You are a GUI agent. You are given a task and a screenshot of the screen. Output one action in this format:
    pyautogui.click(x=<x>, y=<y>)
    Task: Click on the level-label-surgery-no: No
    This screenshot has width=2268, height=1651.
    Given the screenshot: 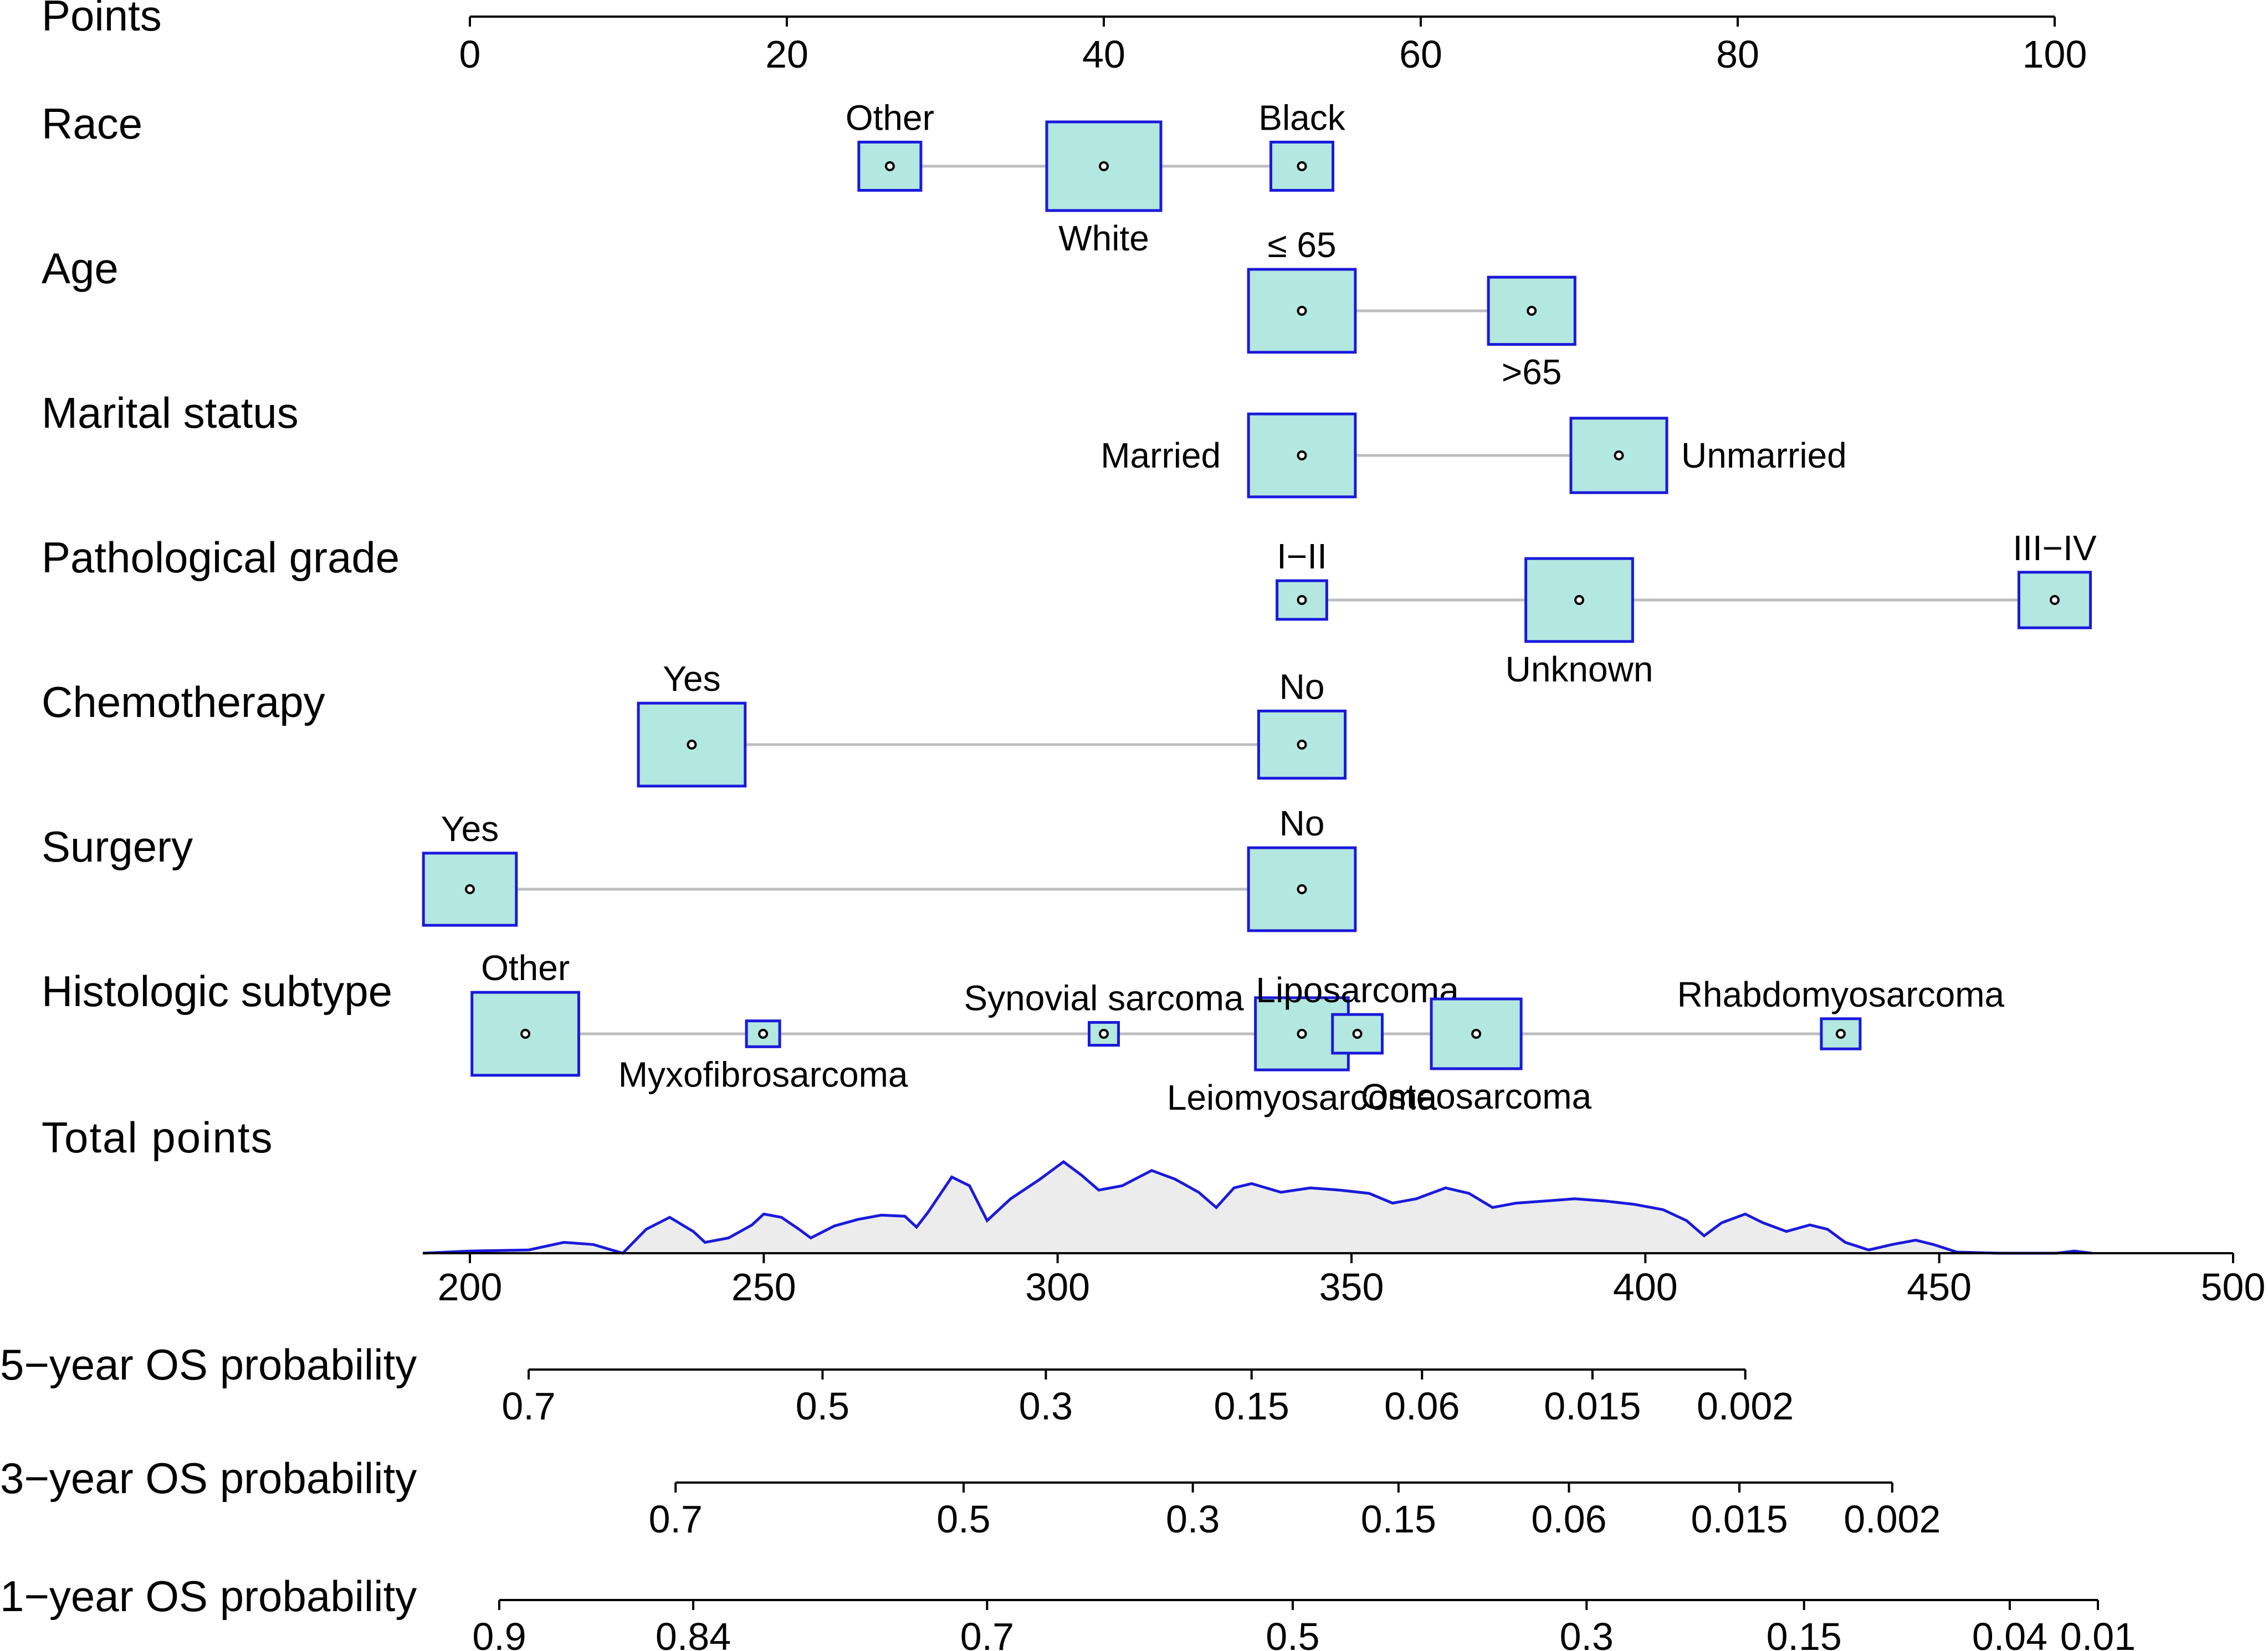 What is the action you would take?
    pyautogui.click(x=1302, y=823)
    